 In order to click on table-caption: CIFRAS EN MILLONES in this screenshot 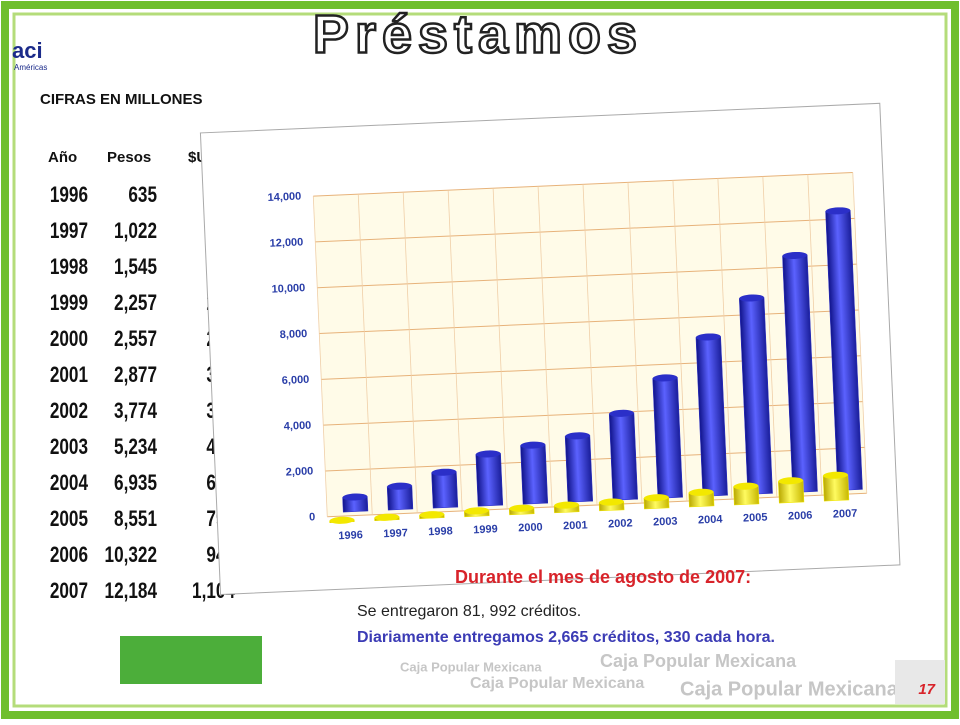, I will do `click(121, 99)`.